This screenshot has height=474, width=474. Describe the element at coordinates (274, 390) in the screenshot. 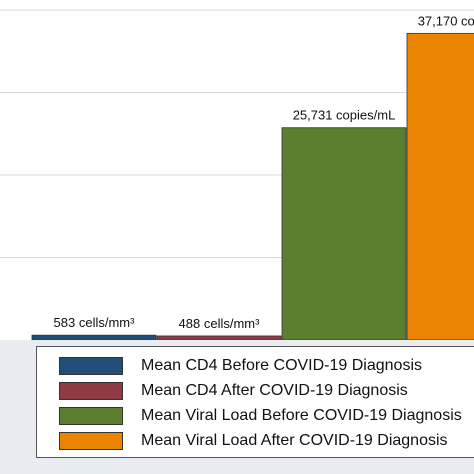

I see `legend-label: Mean CD4 After COVID-19 Diagnosis` at that location.